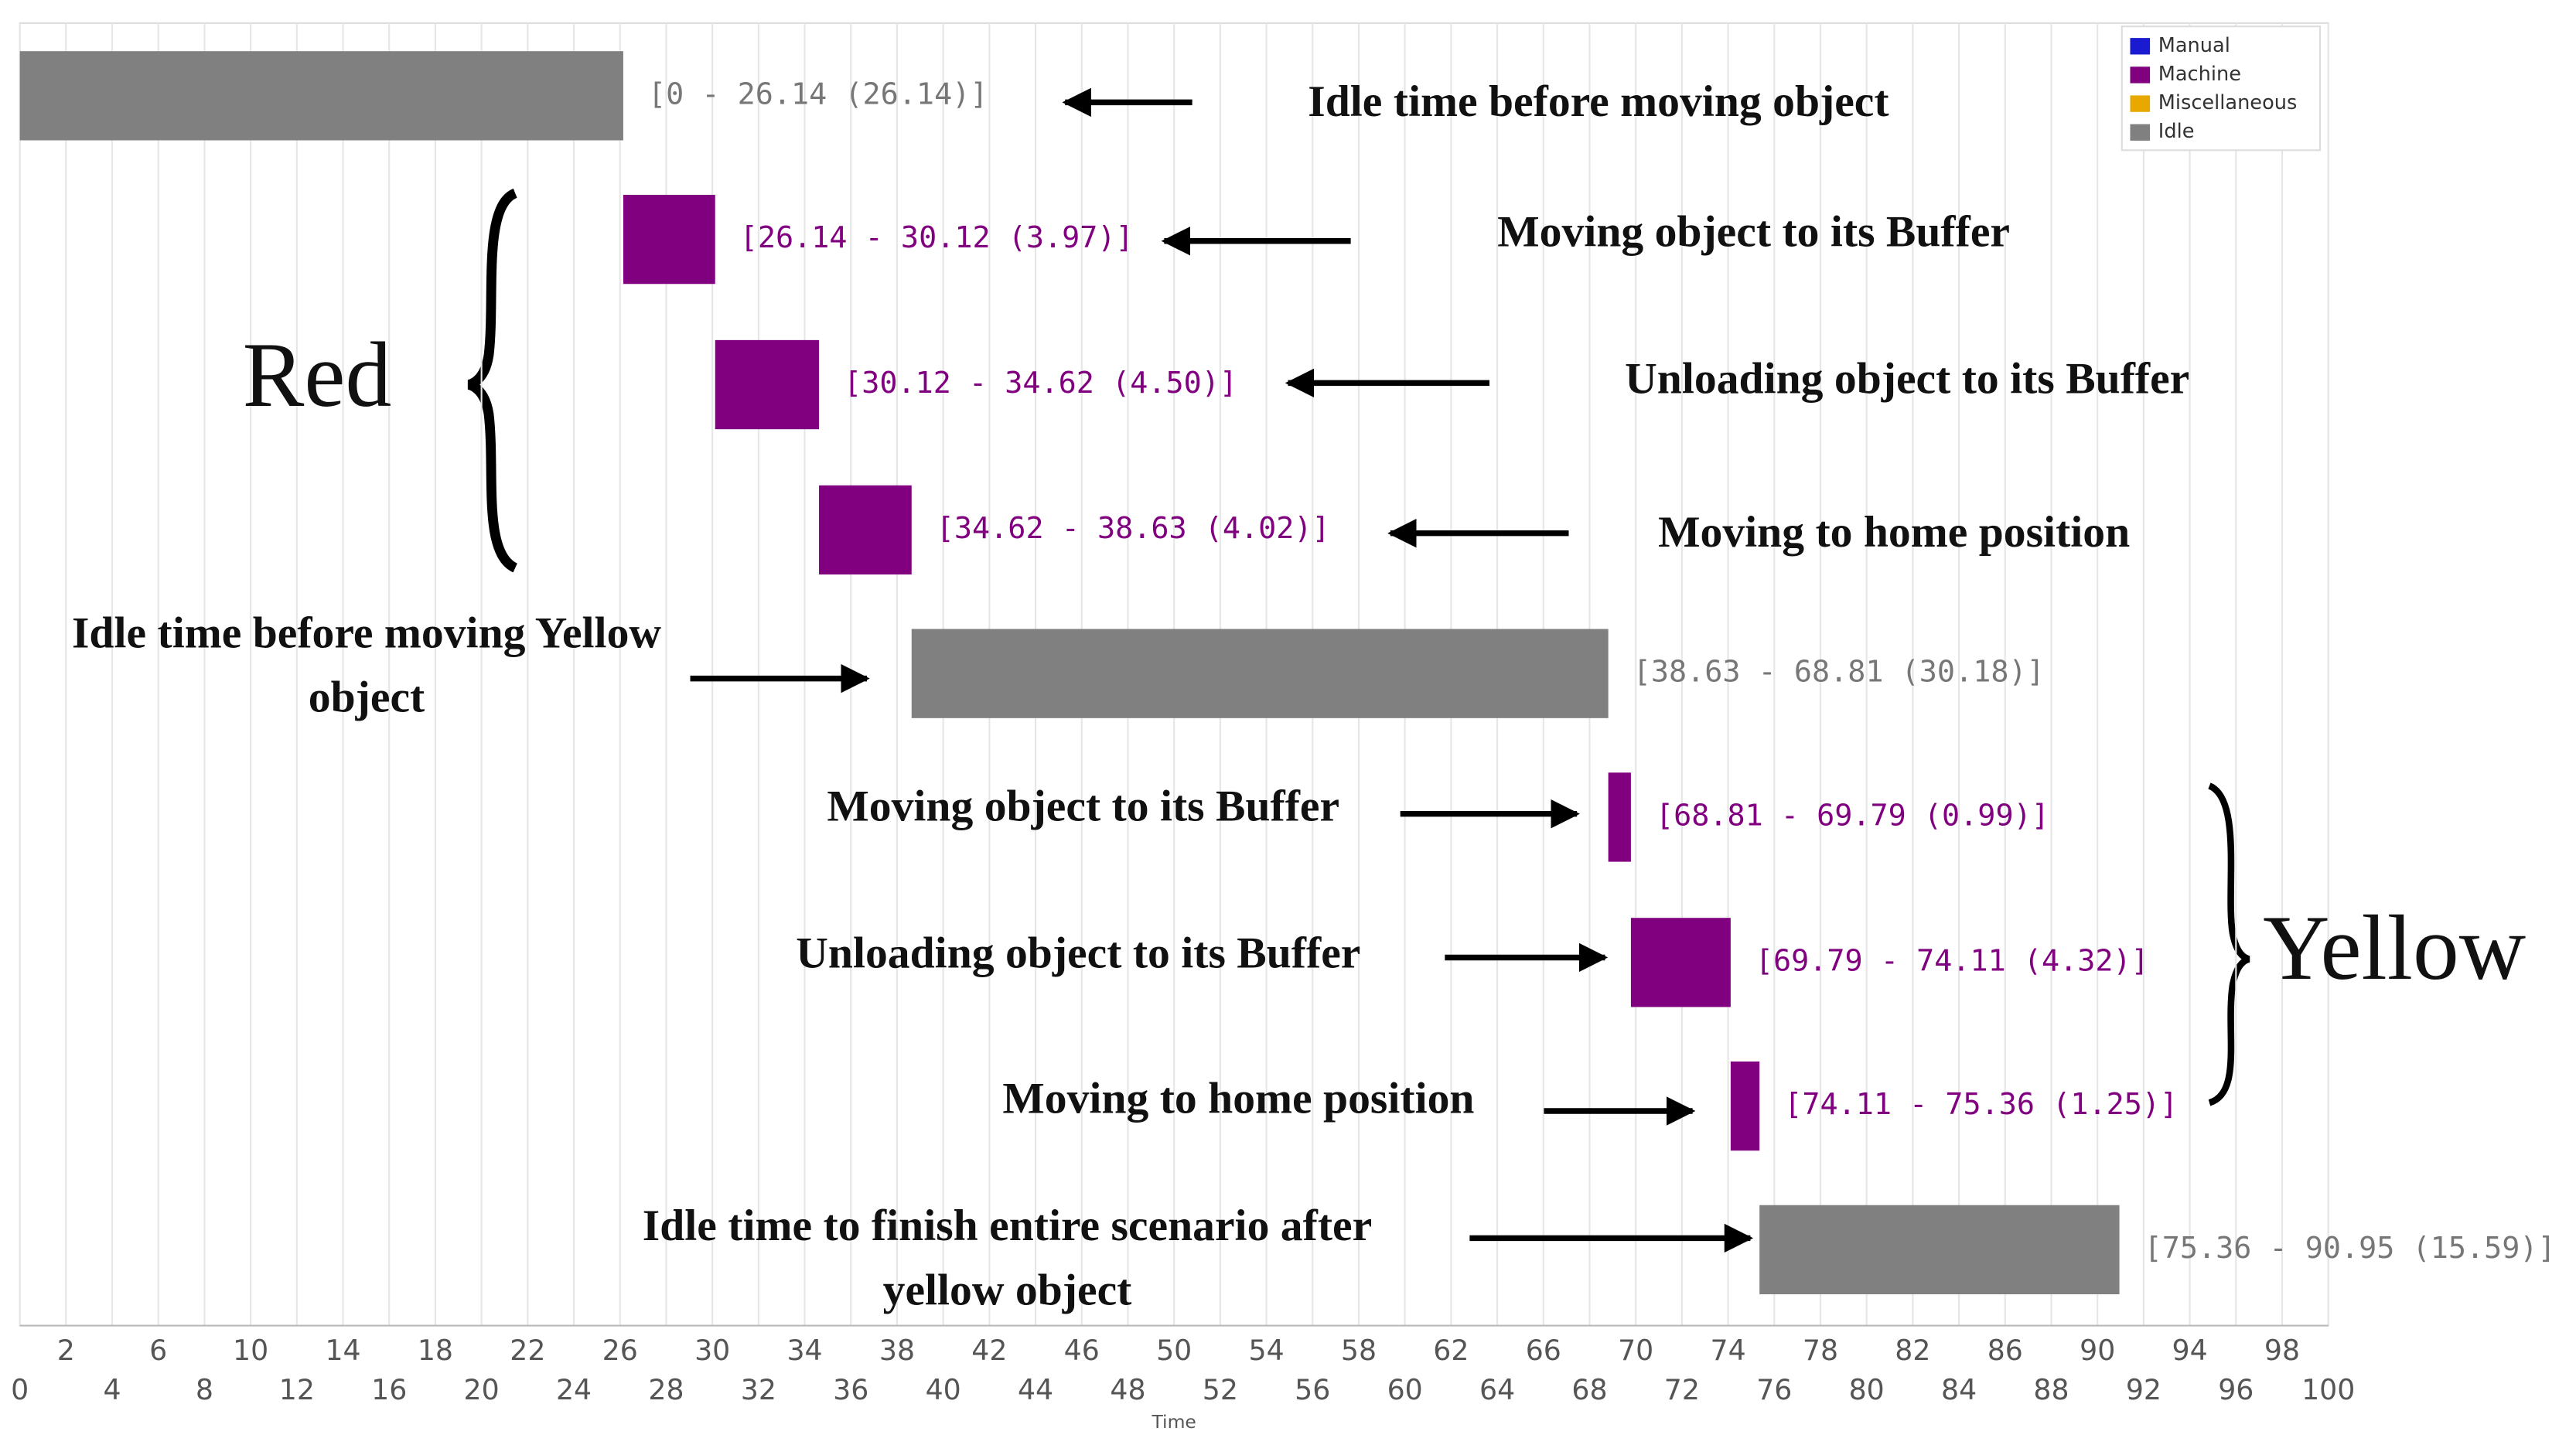 The width and height of the screenshot is (2576, 1445). I want to click on annotation: Idle time before moving Yellow, so click(367, 632).